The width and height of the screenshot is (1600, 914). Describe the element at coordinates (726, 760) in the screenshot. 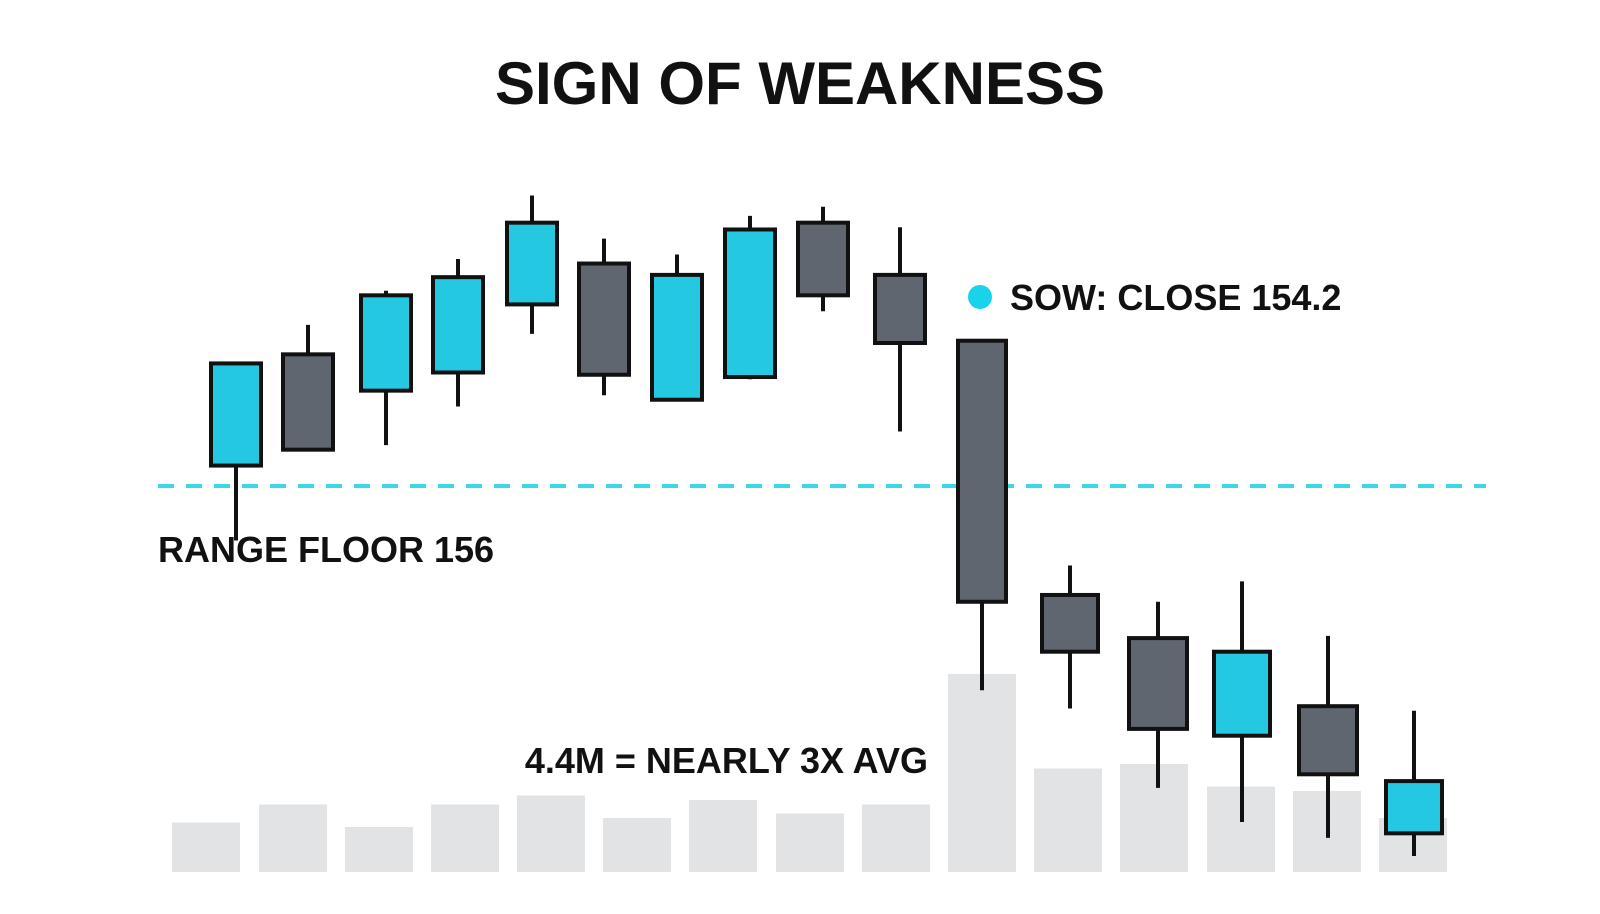

I see `volume-annotation: 4.4M = NEARLY 3X AVG` at that location.